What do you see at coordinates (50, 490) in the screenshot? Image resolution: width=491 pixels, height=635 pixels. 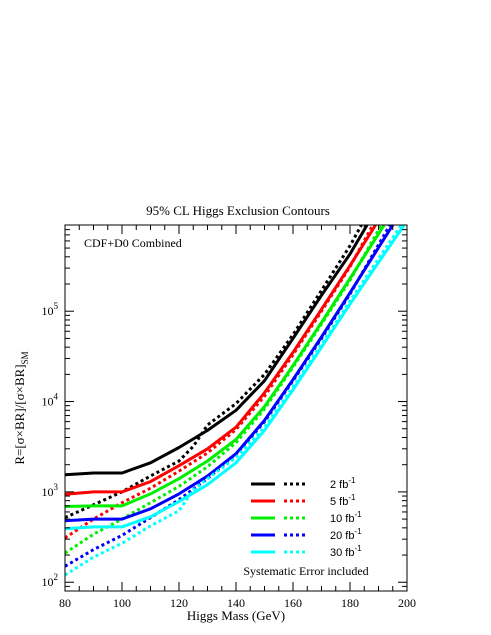 I see `y-tick-label: 10³` at bounding box center [50, 490].